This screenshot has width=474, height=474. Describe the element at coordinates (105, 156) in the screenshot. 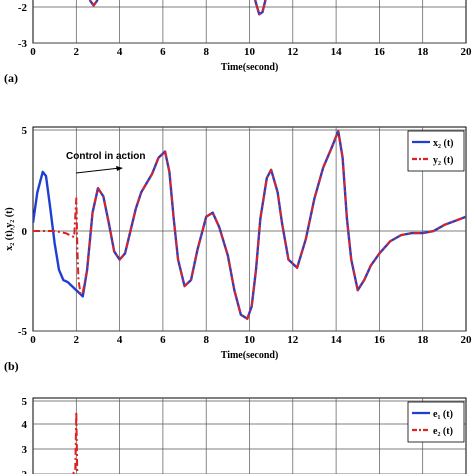

I see `annotation-text: Control in action` at that location.